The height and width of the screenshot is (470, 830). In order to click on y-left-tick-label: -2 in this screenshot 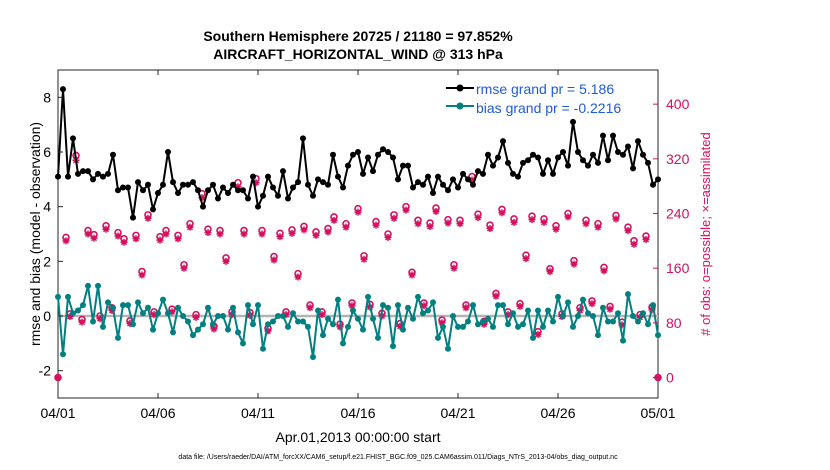, I will do `click(45, 371)`.